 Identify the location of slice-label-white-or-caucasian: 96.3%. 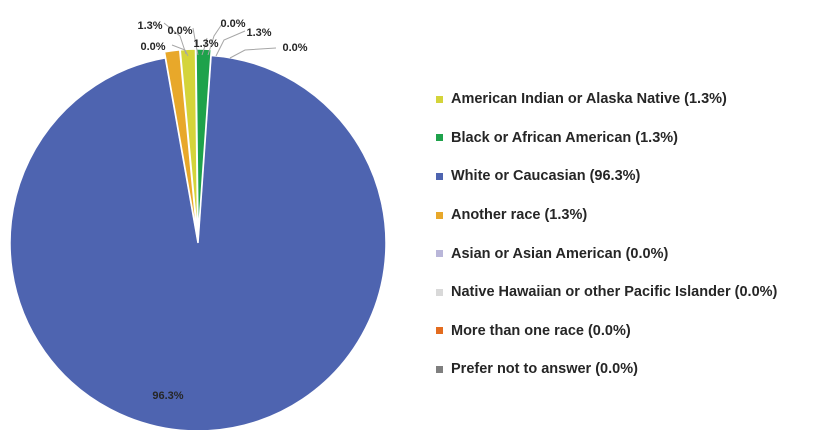
(167, 396).